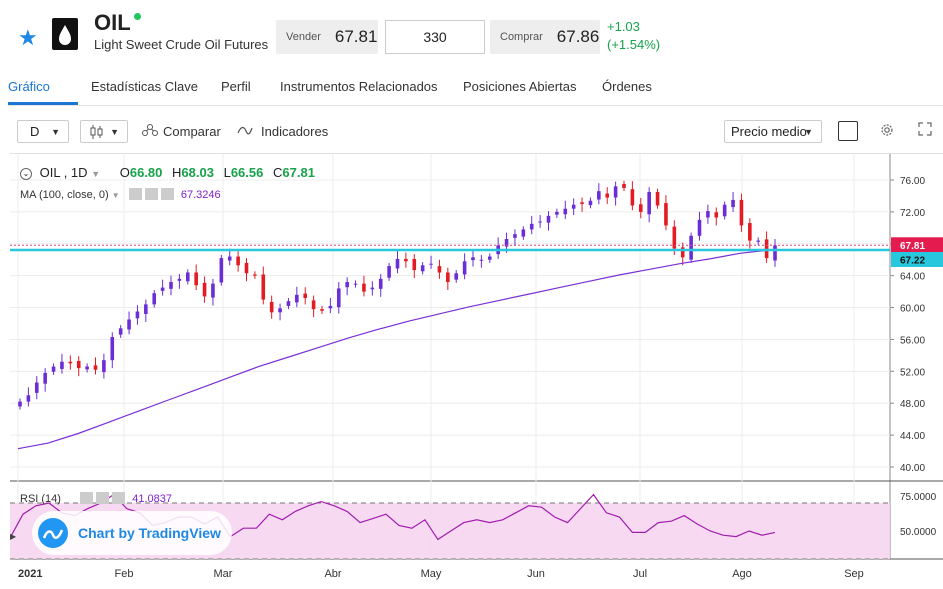 This screenshot has height=589, width=943. I want to click on legend-low-label: L, so click(227, 172).